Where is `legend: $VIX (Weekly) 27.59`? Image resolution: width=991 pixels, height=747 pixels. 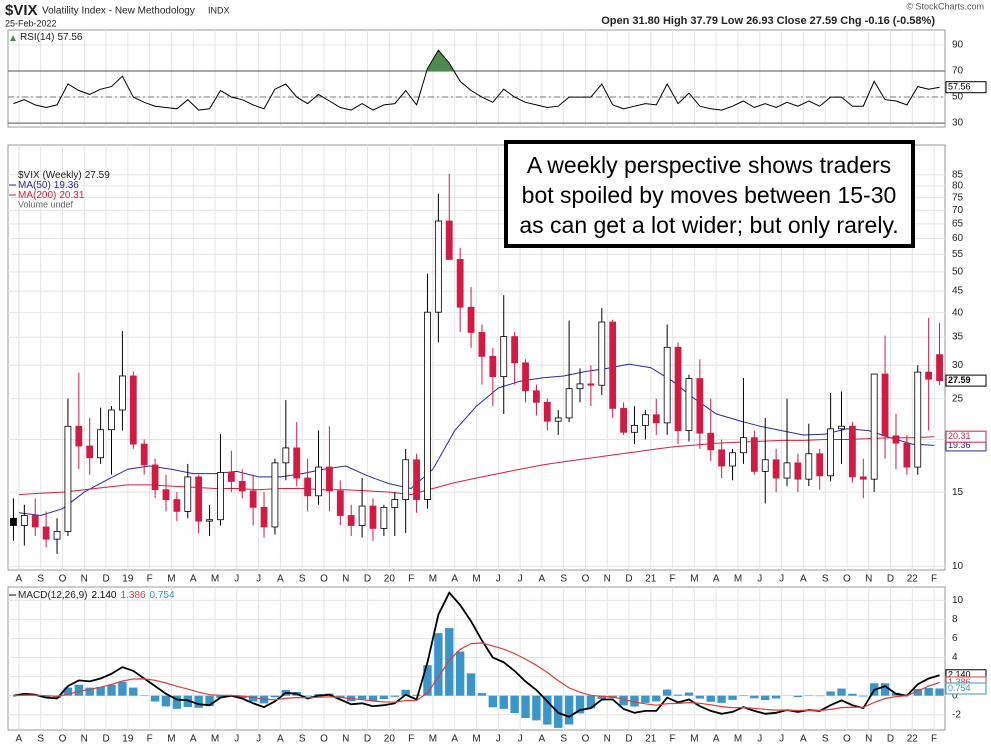 legend: $VIX (Weekly) 27.59 is located at coordinates (64, 175).